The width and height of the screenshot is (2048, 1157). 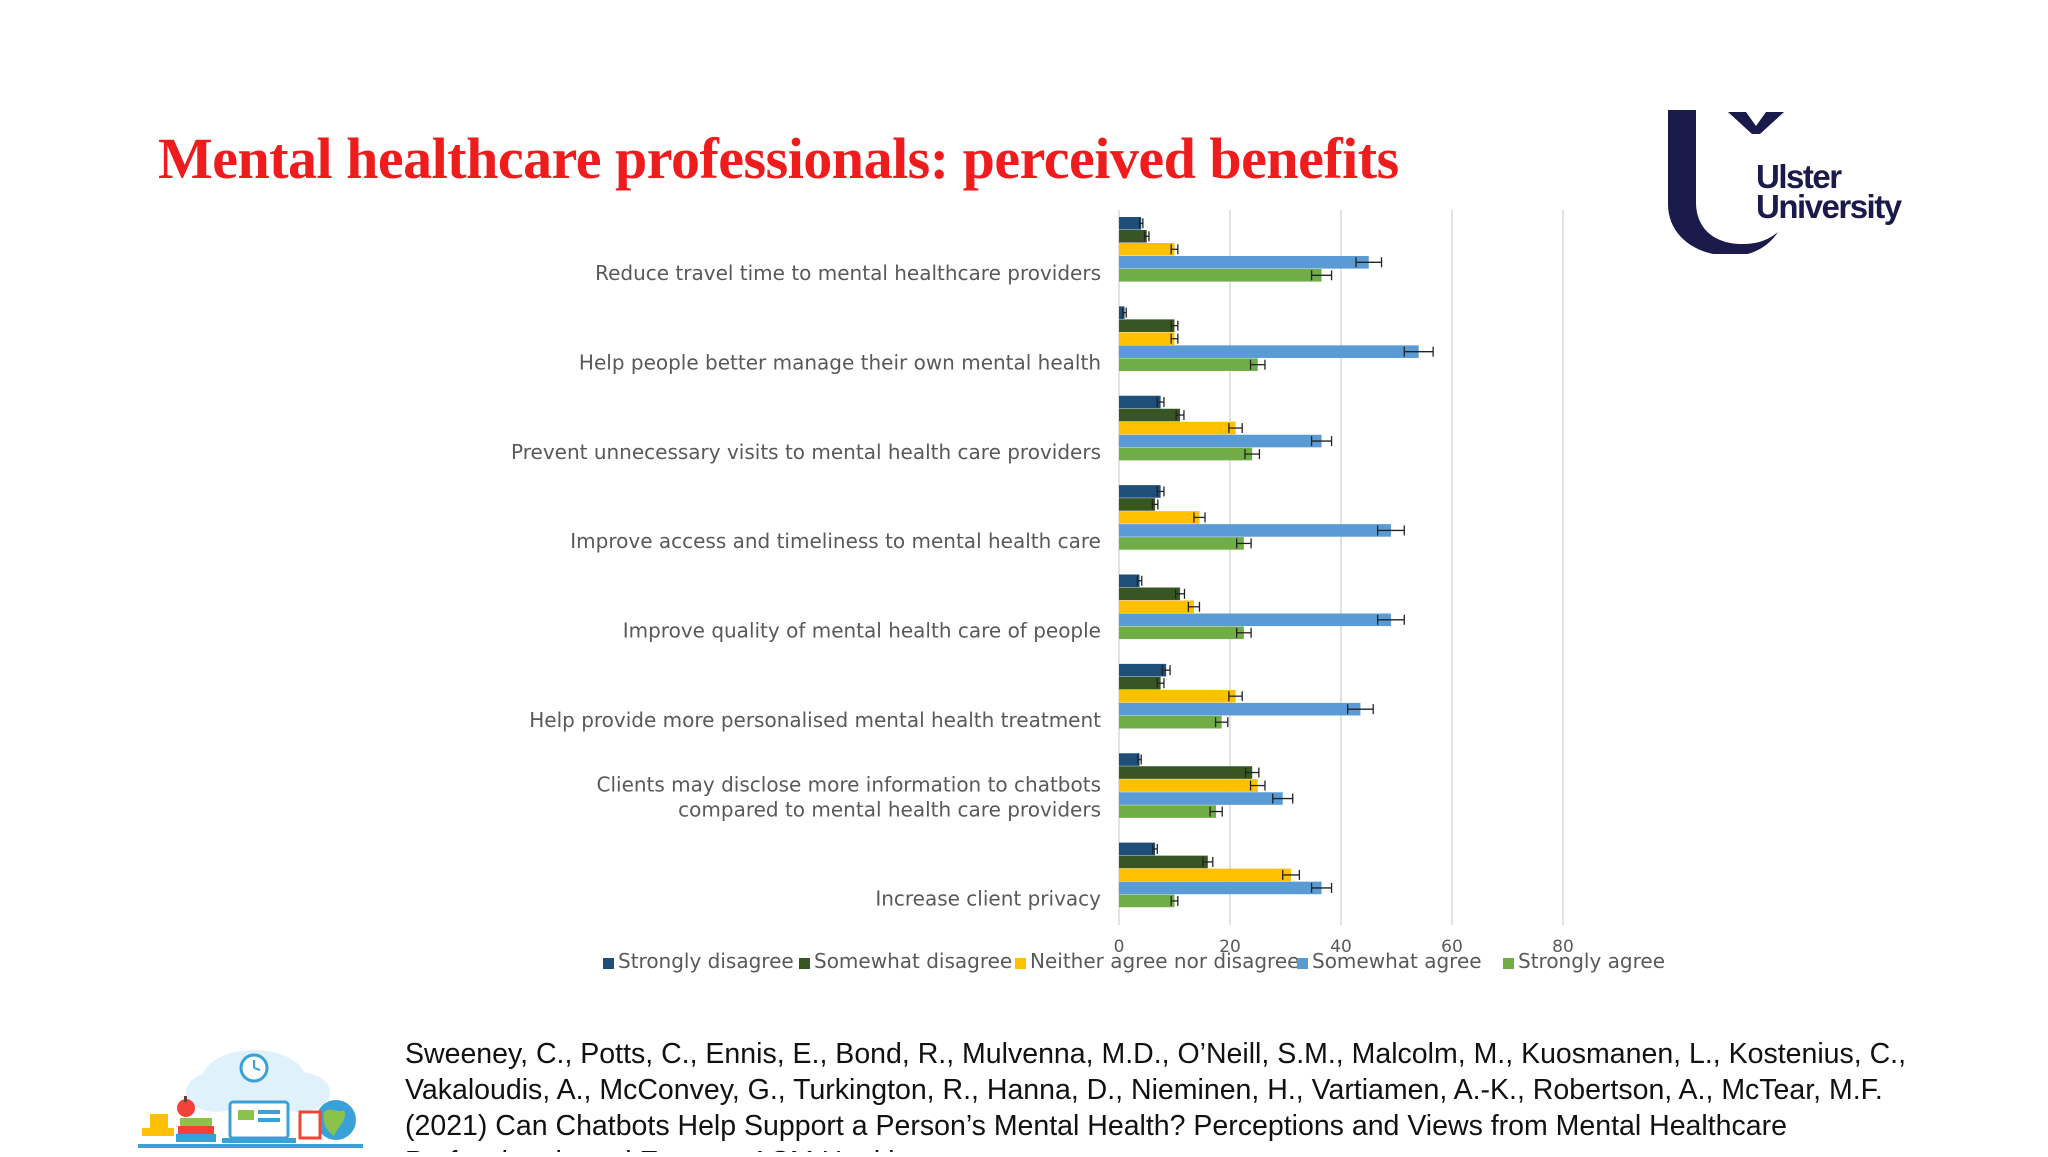 What do you see at coordinates (706, 961) in the screenshot?
I see `legend-label: Strongly disagree` at bounding box center [706, 961].